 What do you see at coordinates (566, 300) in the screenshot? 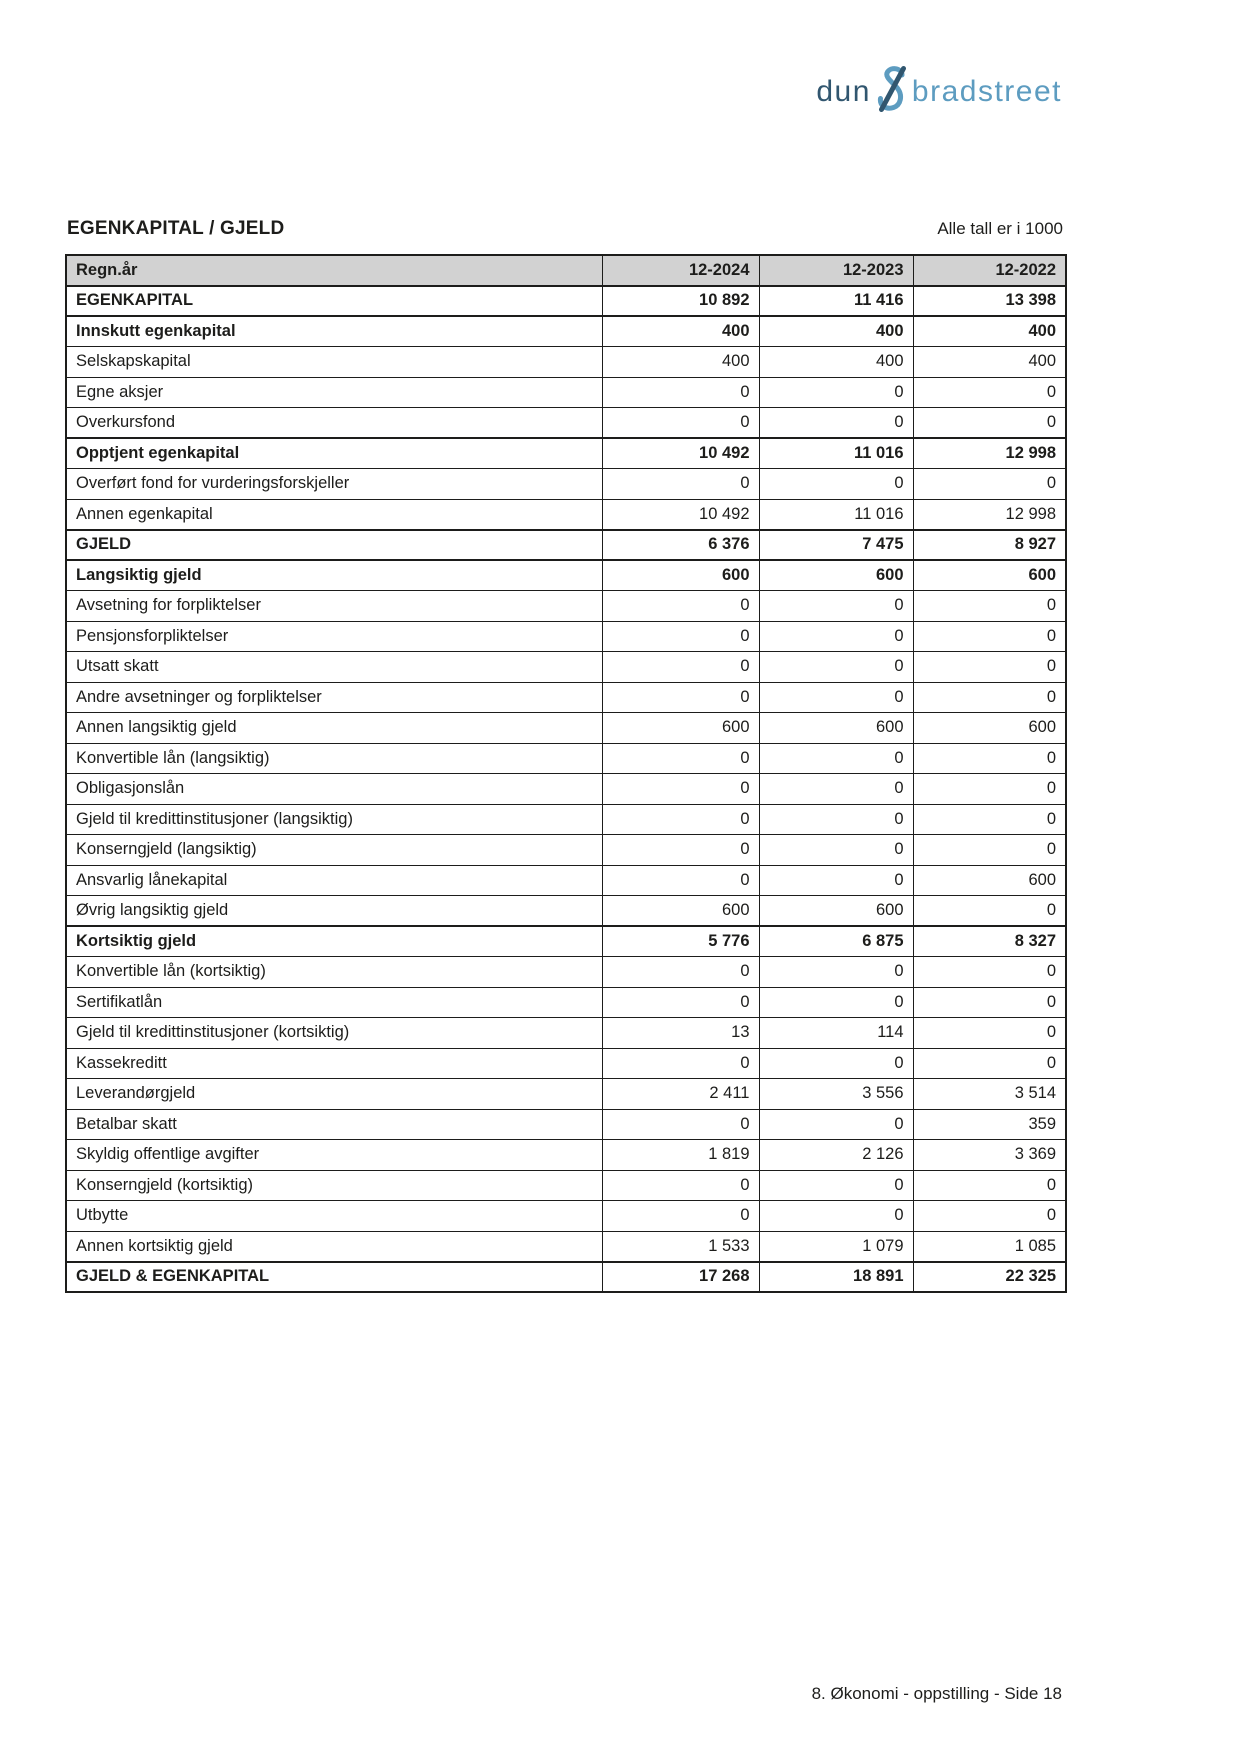
I see `table-row: EGENKAPITAL 10 892 11 416 13 398` at bounding box center [566, 300].